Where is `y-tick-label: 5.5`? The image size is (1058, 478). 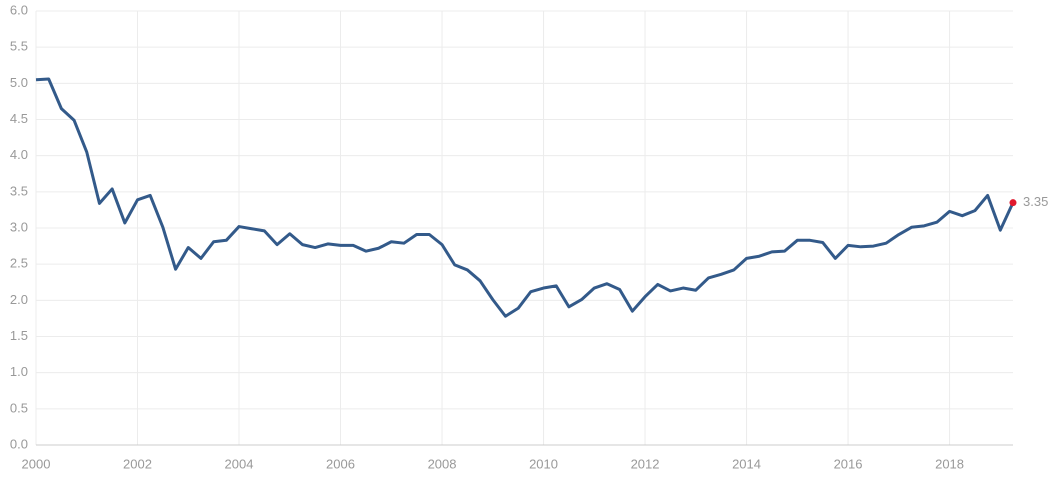 y-tick-label: 5.5 is located at coordinates (19, 46).